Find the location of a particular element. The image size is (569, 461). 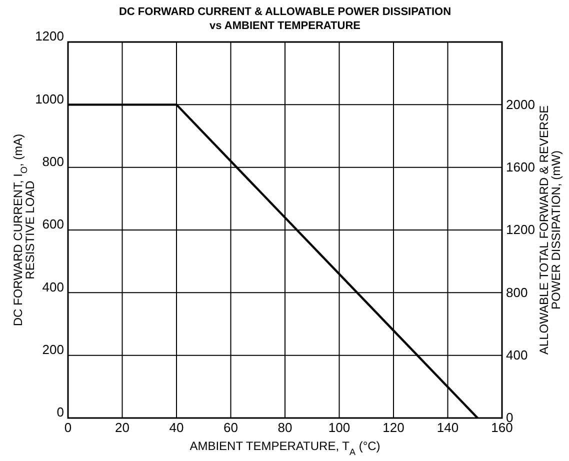

y2-tick-label: 400 is located at coordinates (517, 354).